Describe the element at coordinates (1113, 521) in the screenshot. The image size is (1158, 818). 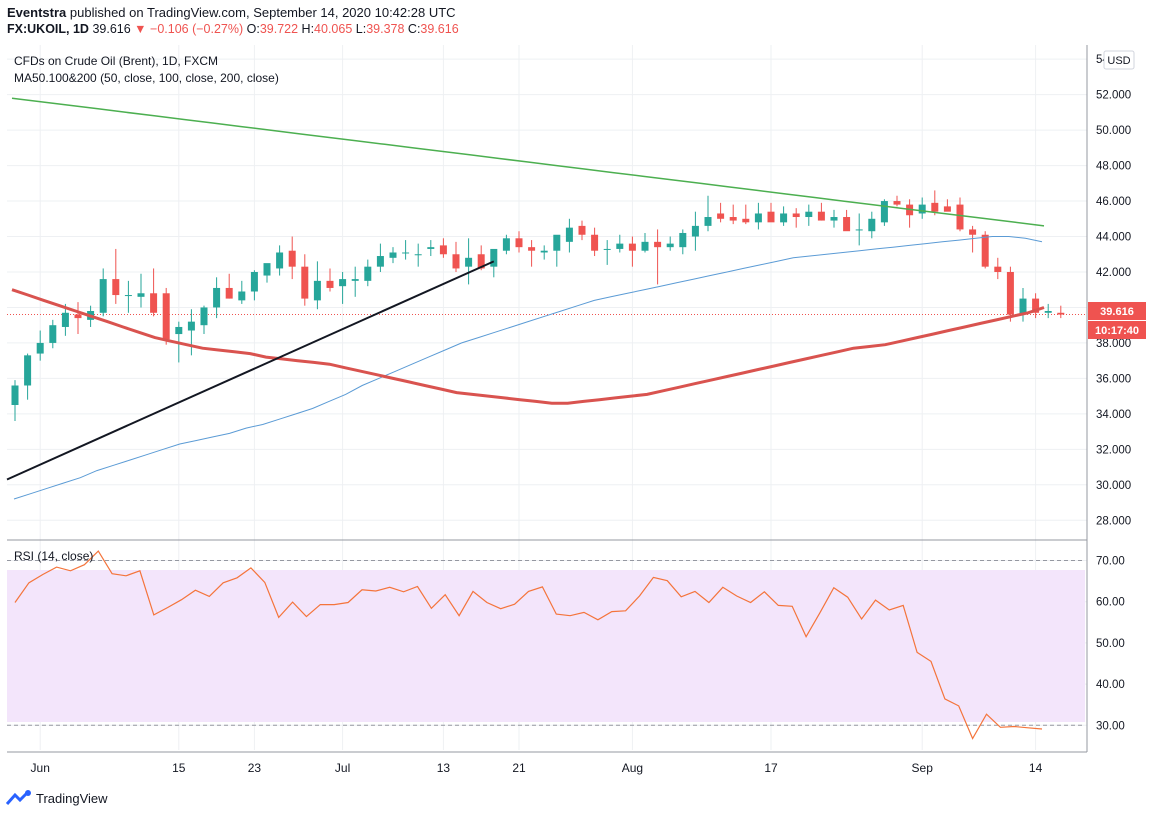
I see `price-tick-label: 28.000` at that location.